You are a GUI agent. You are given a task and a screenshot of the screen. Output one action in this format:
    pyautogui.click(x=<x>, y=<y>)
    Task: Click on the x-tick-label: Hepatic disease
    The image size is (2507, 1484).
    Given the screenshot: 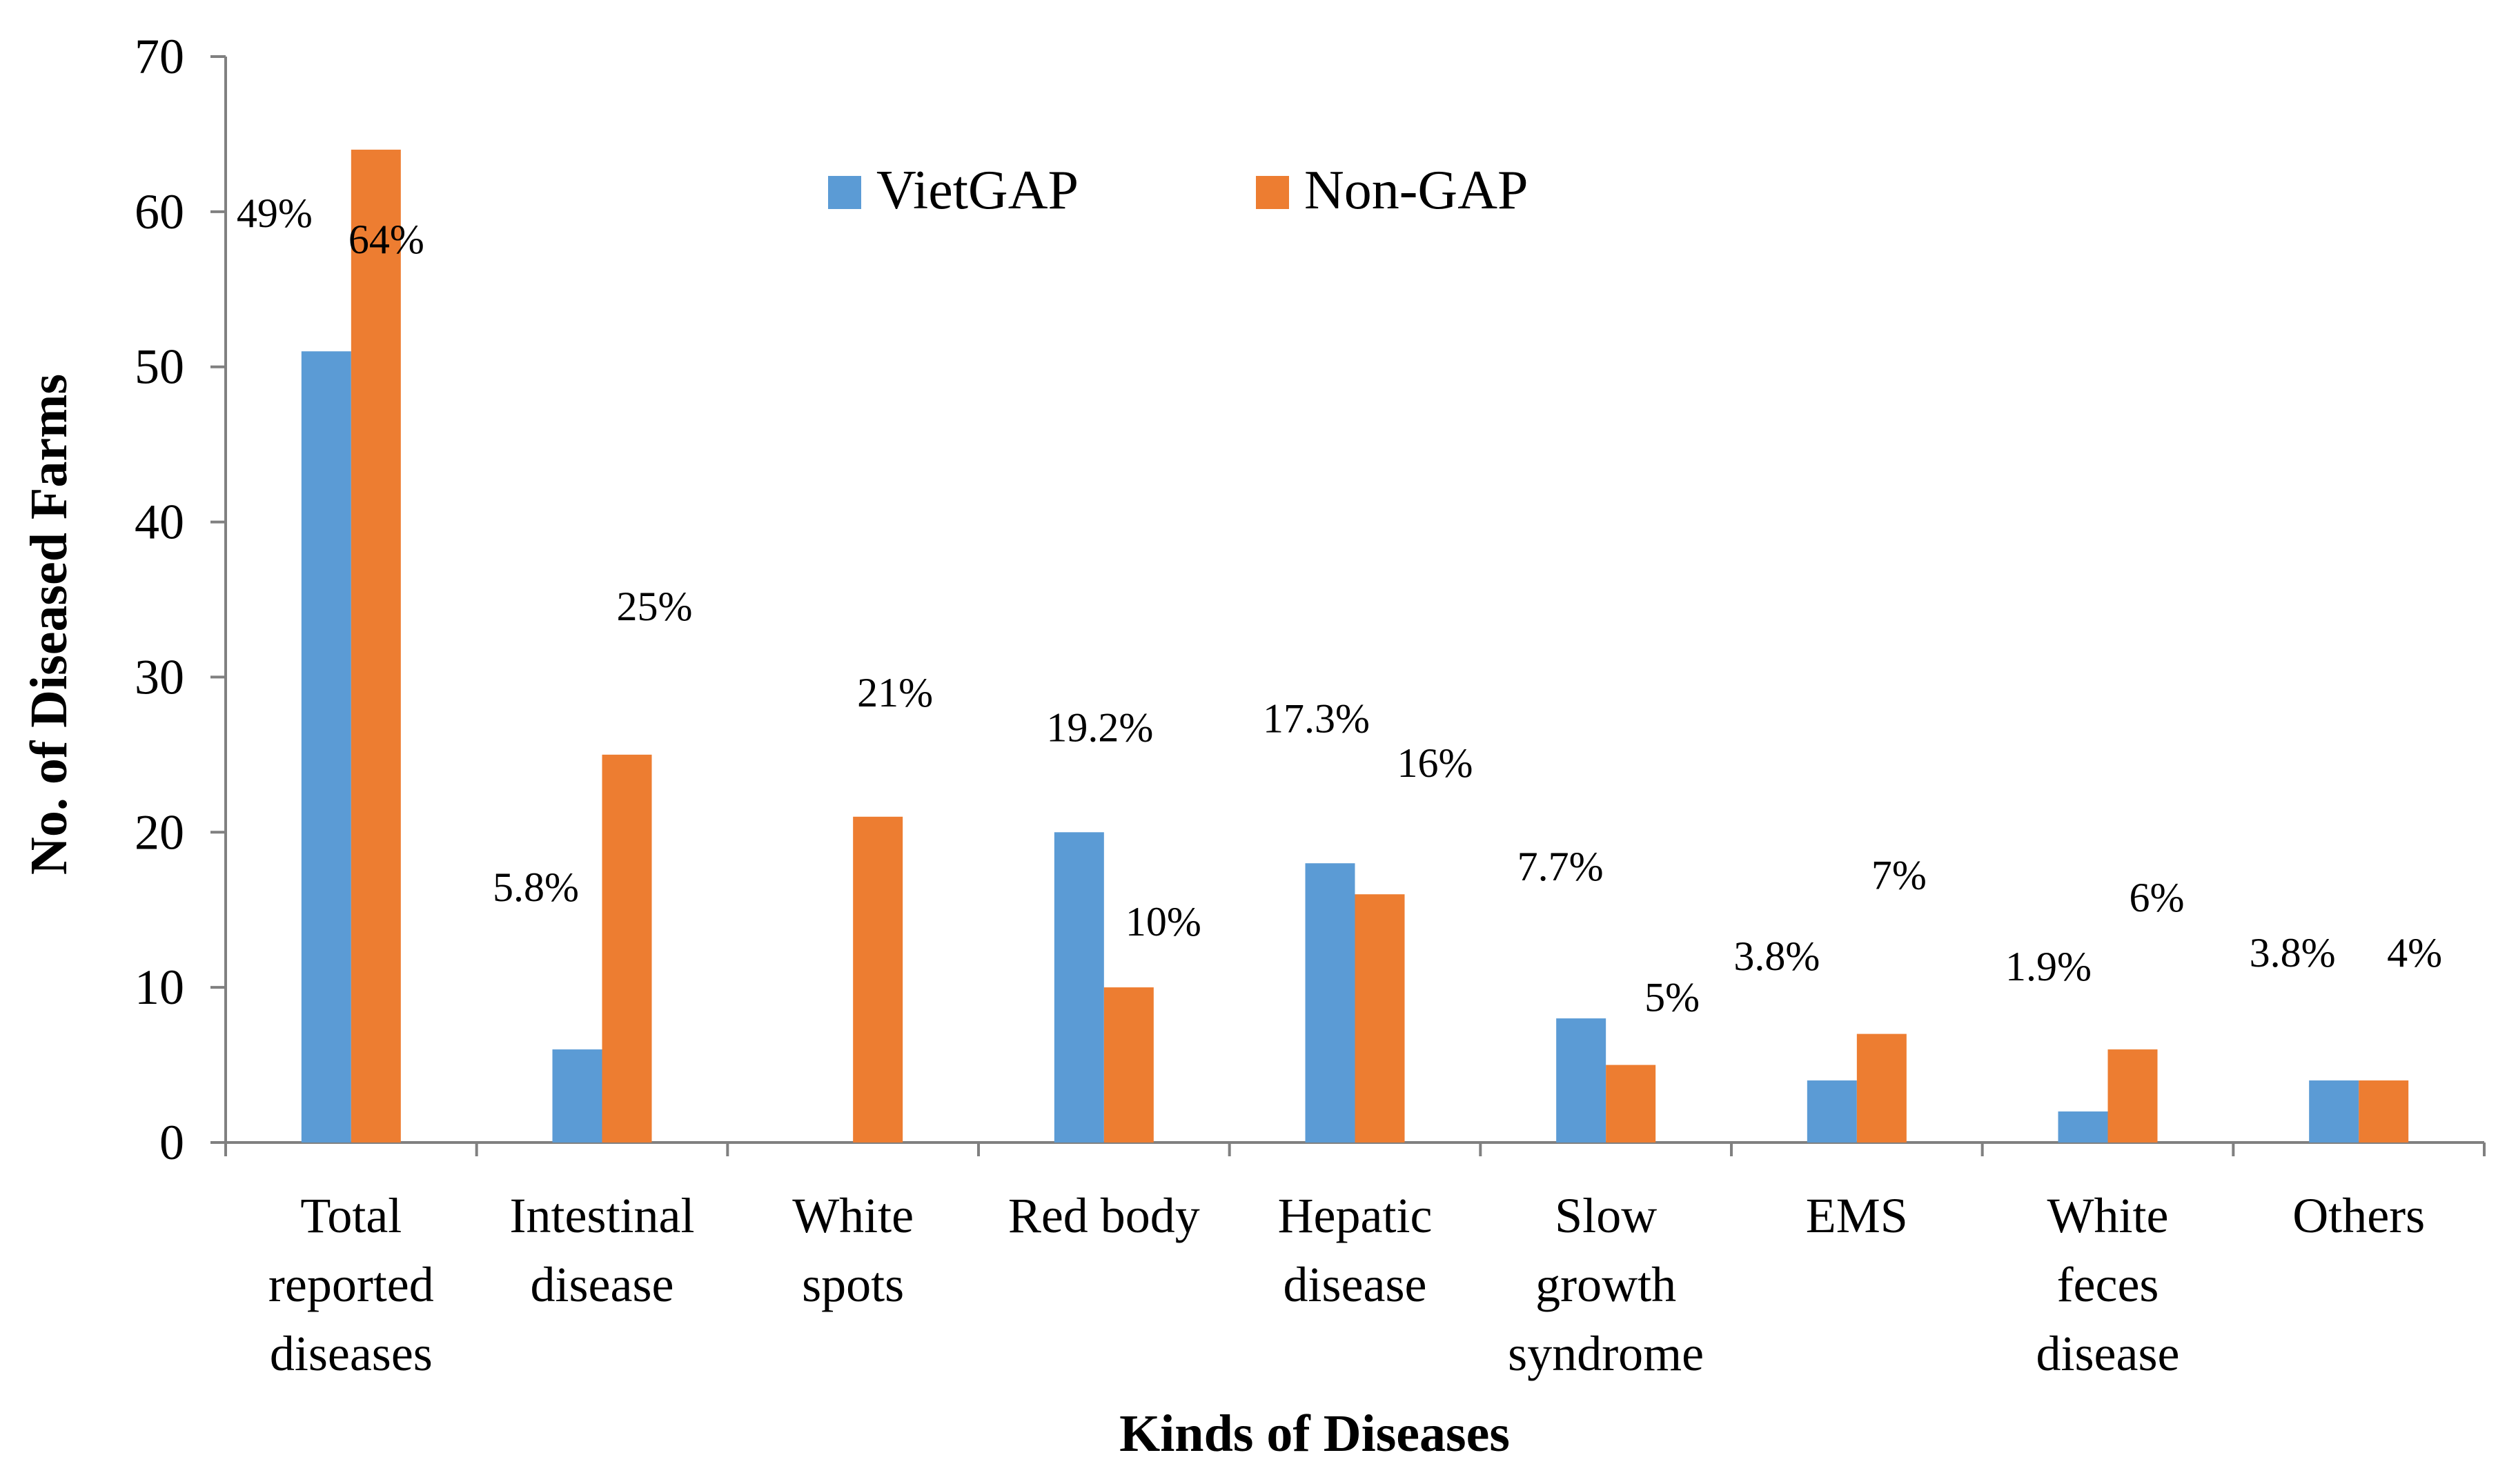 What is the action you would take?
    pyautogui.click(x=1355, y=1250)
    